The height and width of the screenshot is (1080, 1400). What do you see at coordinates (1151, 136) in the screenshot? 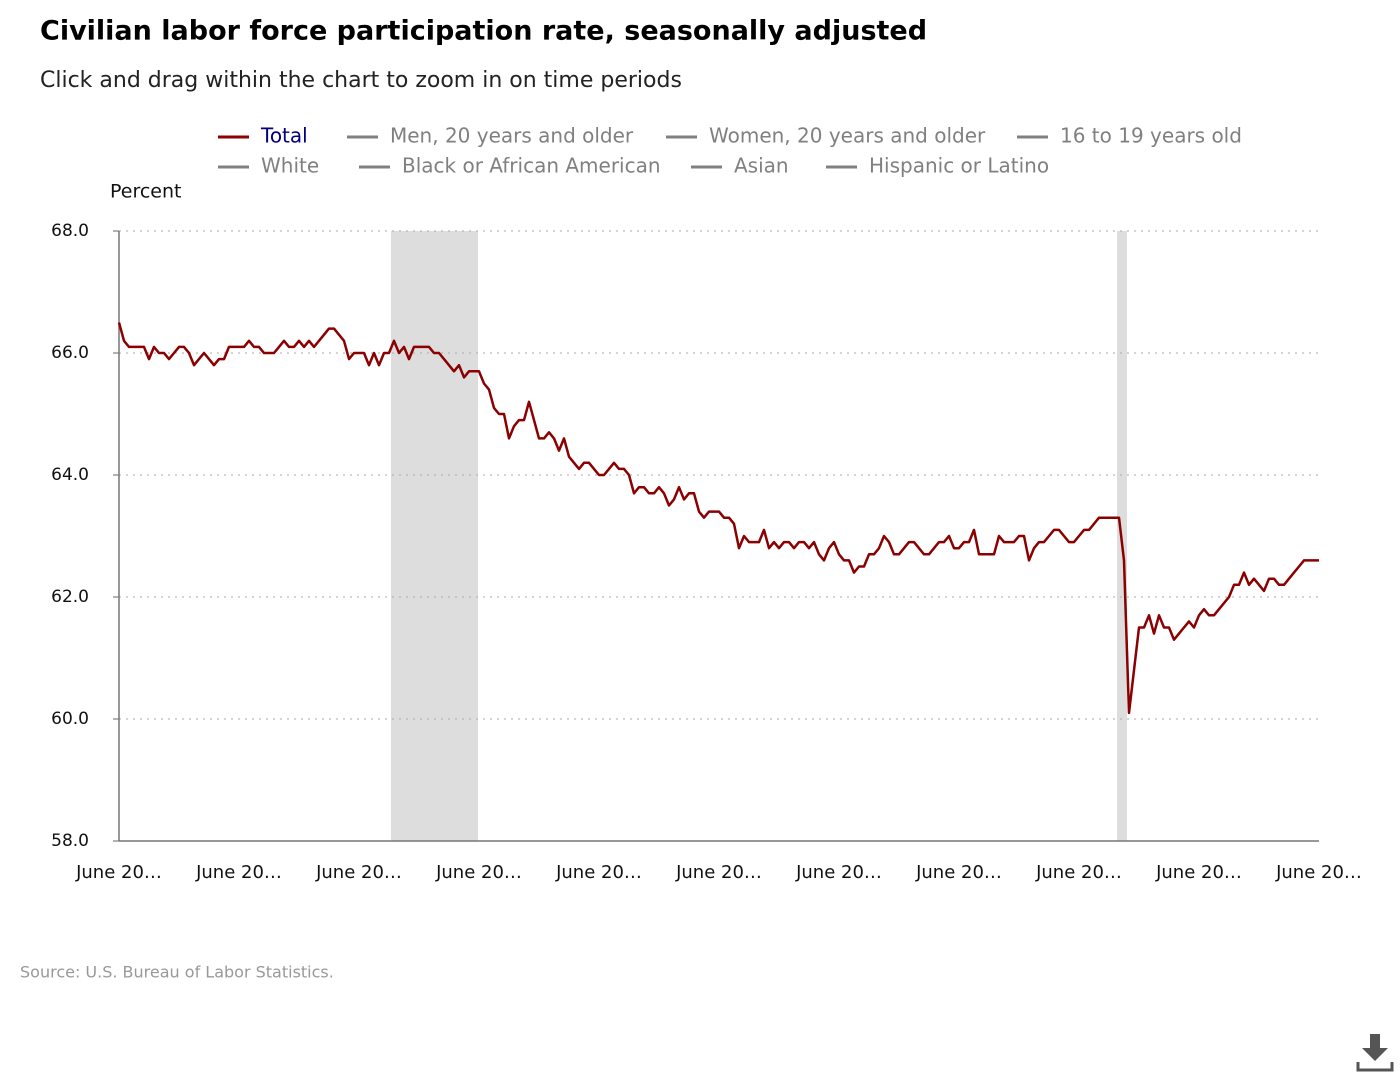
I see `legend-label: 16 to 19 years old` at bounding box center [1151, 136].